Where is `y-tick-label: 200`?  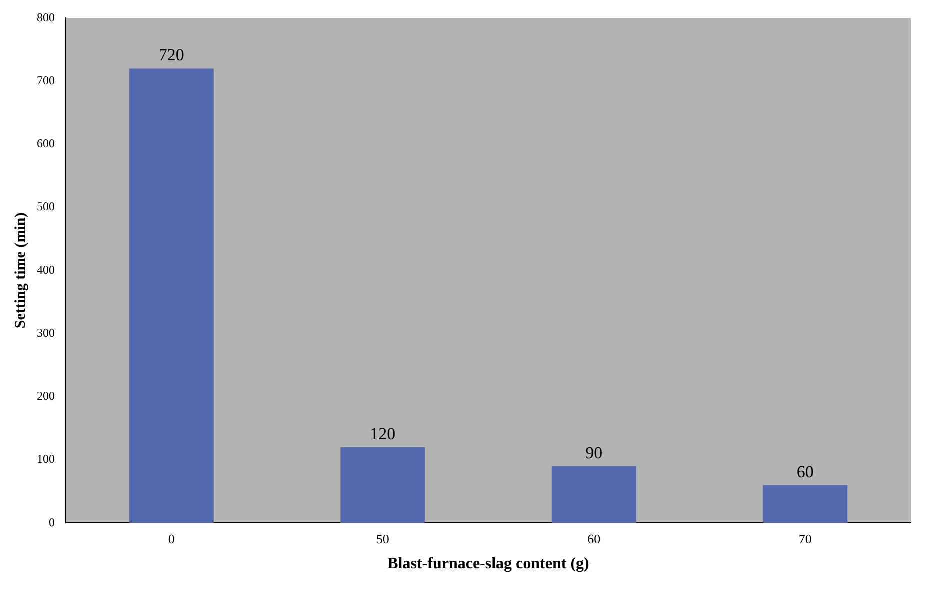
y-tick-label: 200 is located at coordinates (46, 396).